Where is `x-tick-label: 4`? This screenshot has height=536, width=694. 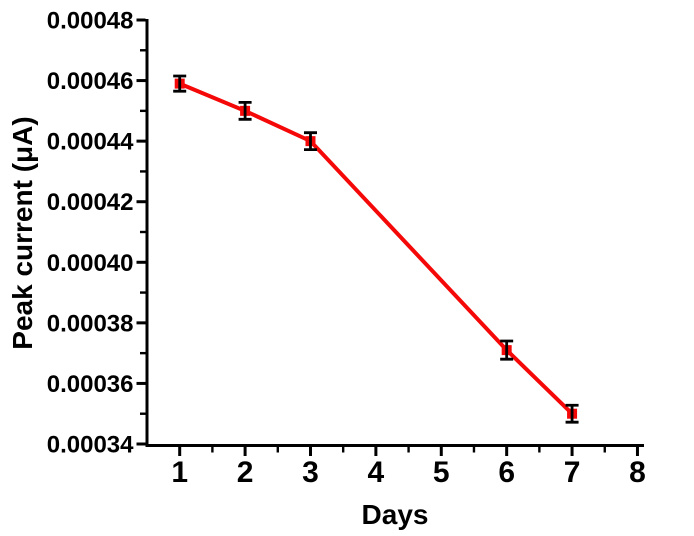
x-tick-label: 4 is located at coordinates (376, 472).